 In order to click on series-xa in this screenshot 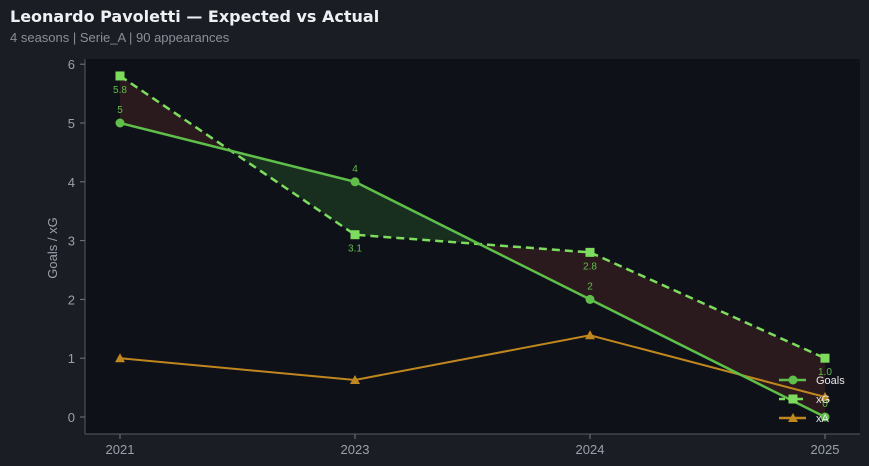, I will do `click(472, 366)`.